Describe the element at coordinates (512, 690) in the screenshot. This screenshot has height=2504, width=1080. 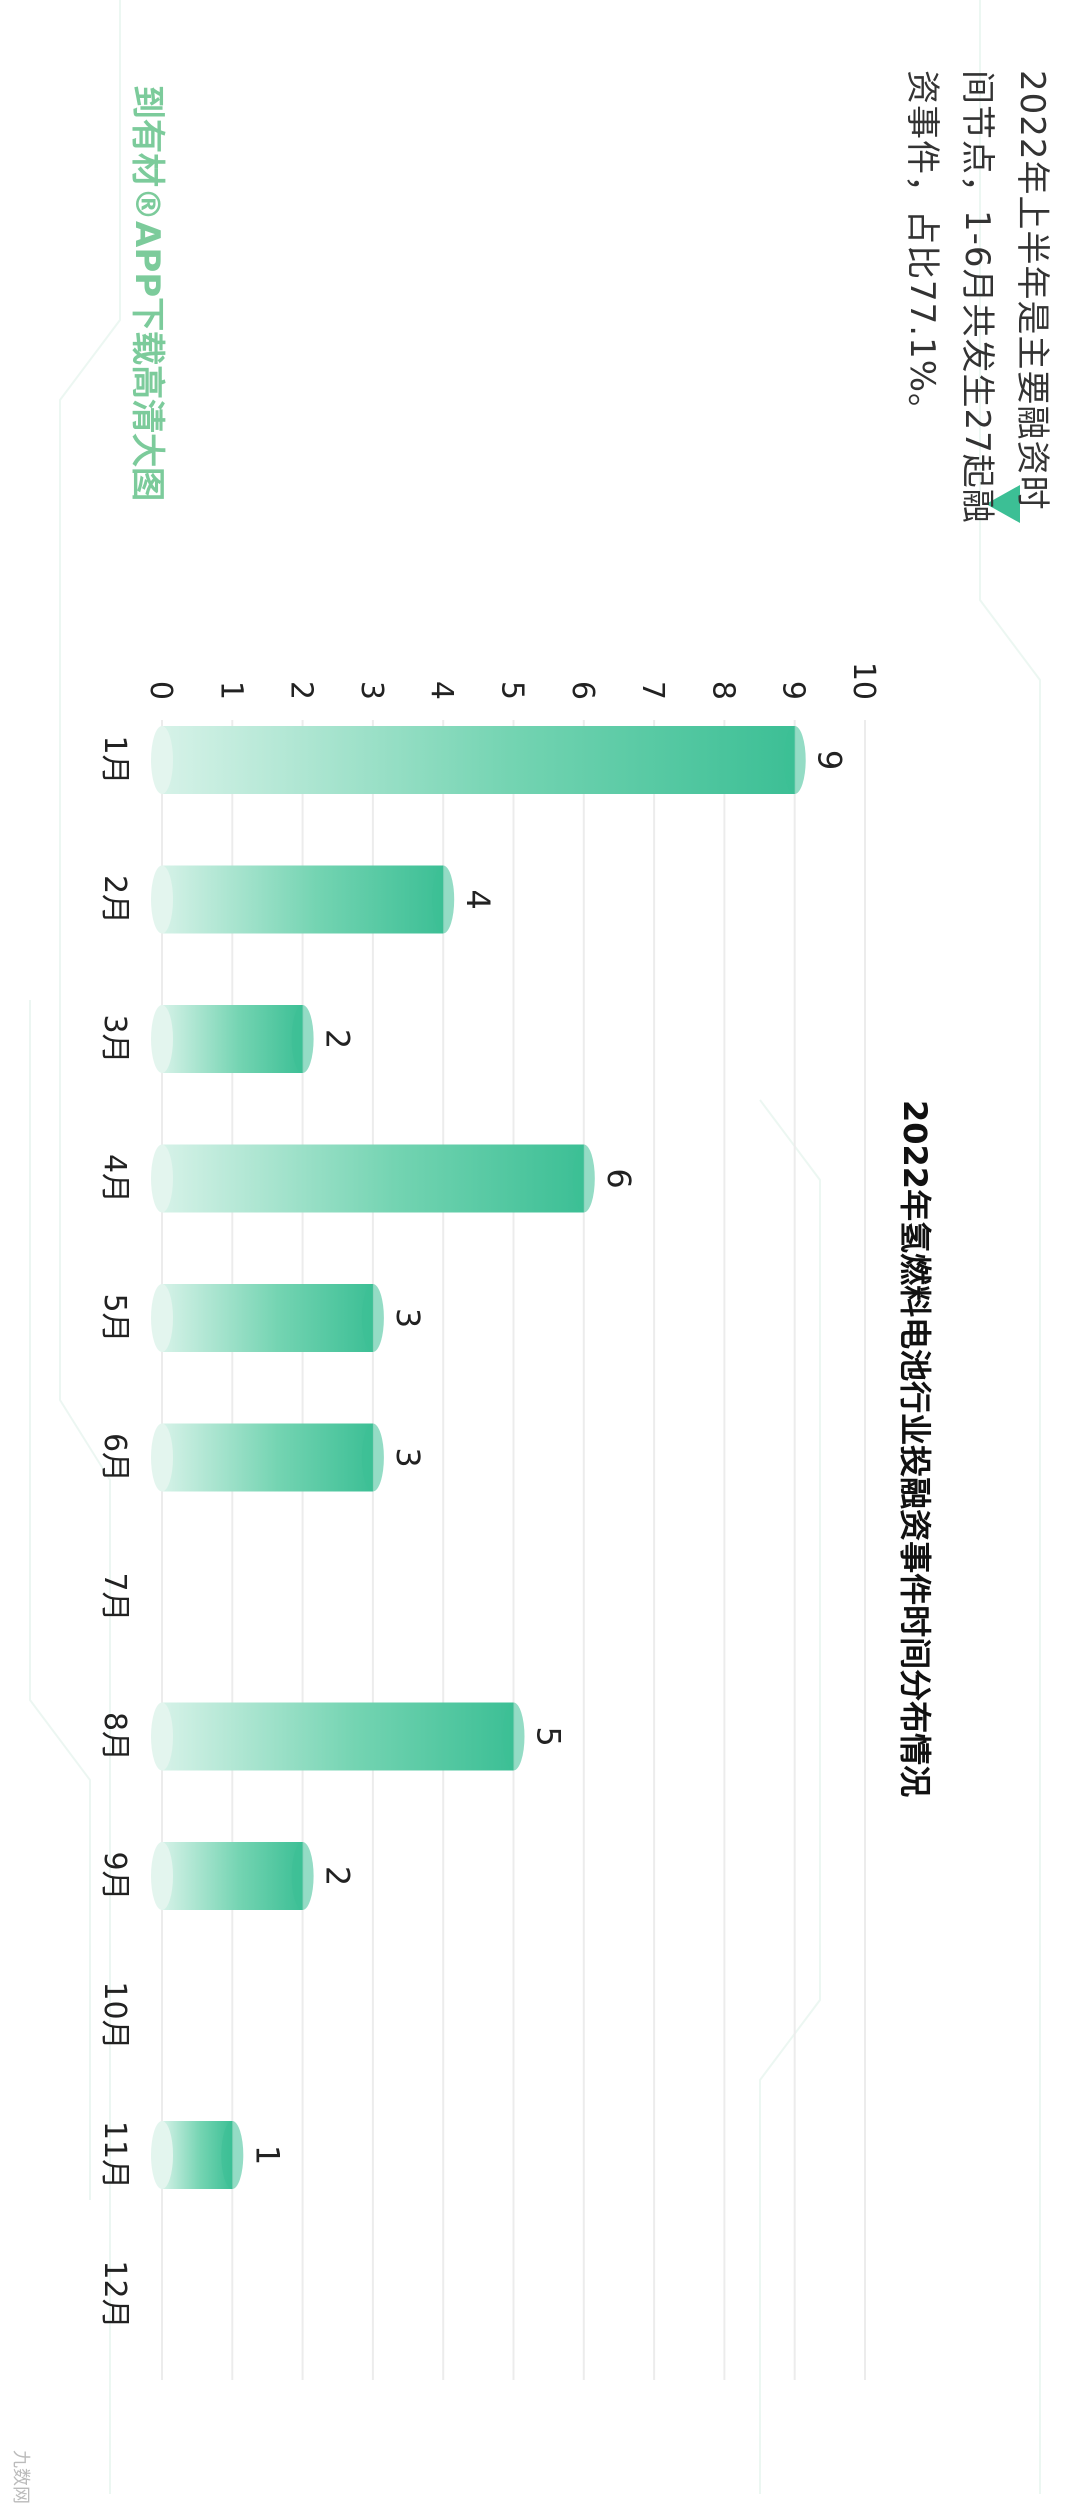
I see `y-tick-label: 5` at that location.